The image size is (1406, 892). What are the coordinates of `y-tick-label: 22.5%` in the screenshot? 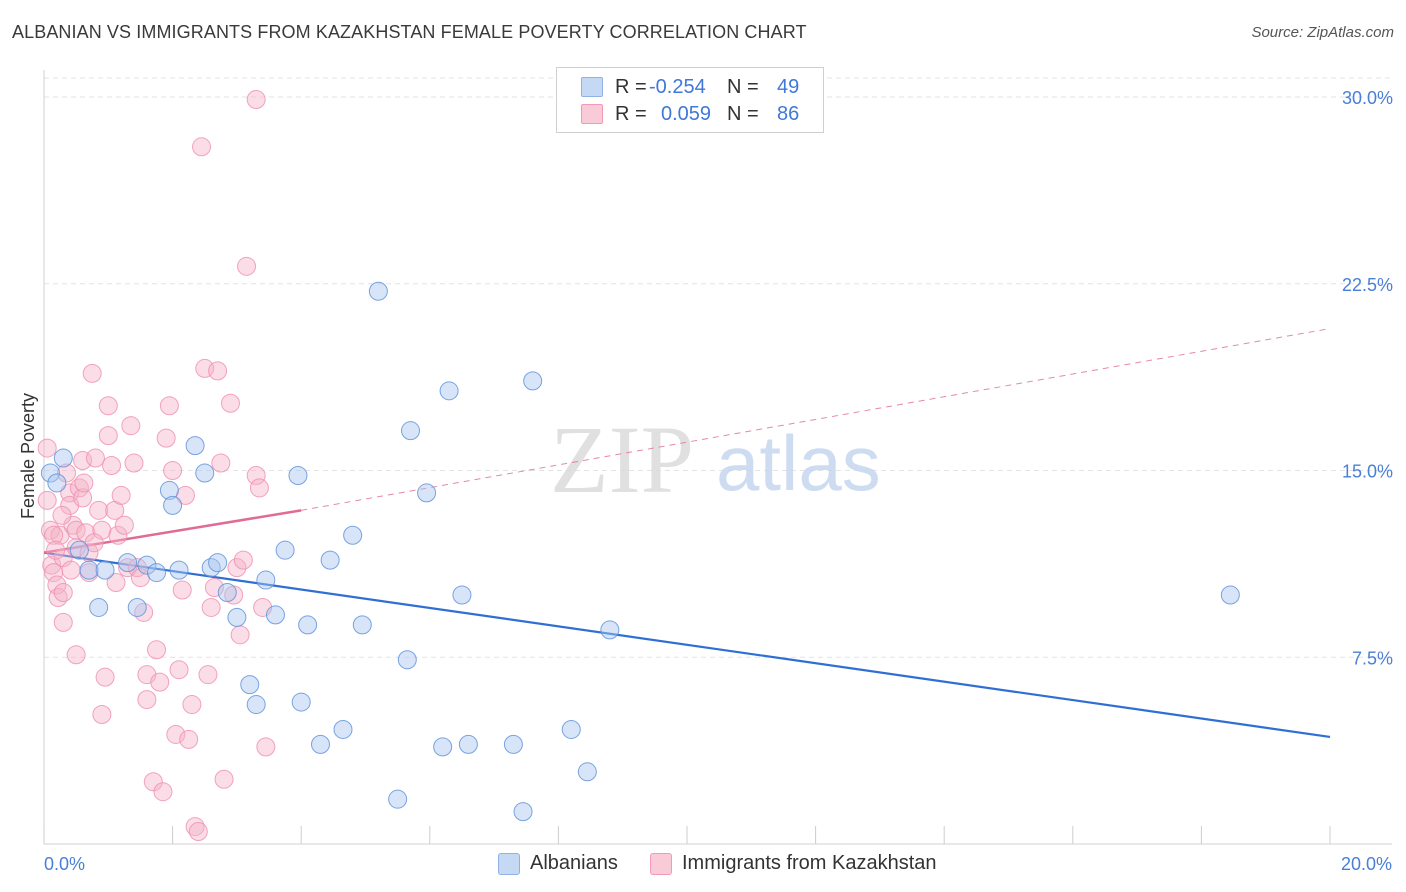 It's located at (1367, 285).